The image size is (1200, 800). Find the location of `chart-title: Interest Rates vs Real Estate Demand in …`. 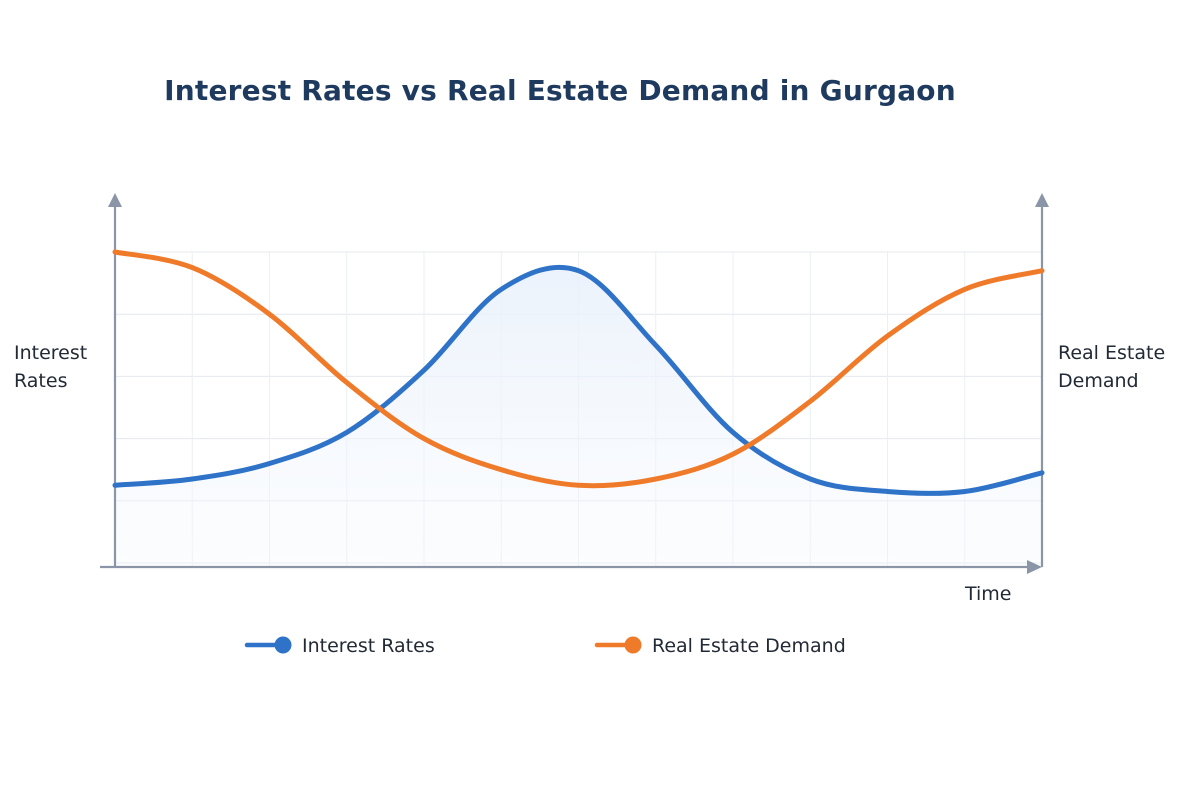

chart-title: Interest Rates vs Real Estate Demand in … is located at coordinates (560, 90).